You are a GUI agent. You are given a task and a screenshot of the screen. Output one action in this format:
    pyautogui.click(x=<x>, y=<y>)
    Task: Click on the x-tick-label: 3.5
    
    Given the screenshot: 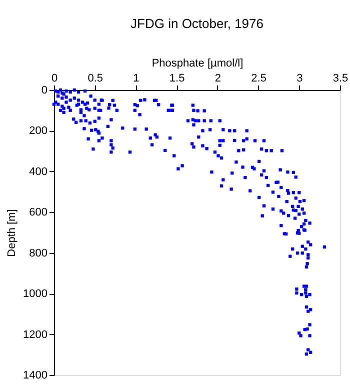 What is the action you would take?
    pyautogui.click(x=340, y=78)
    